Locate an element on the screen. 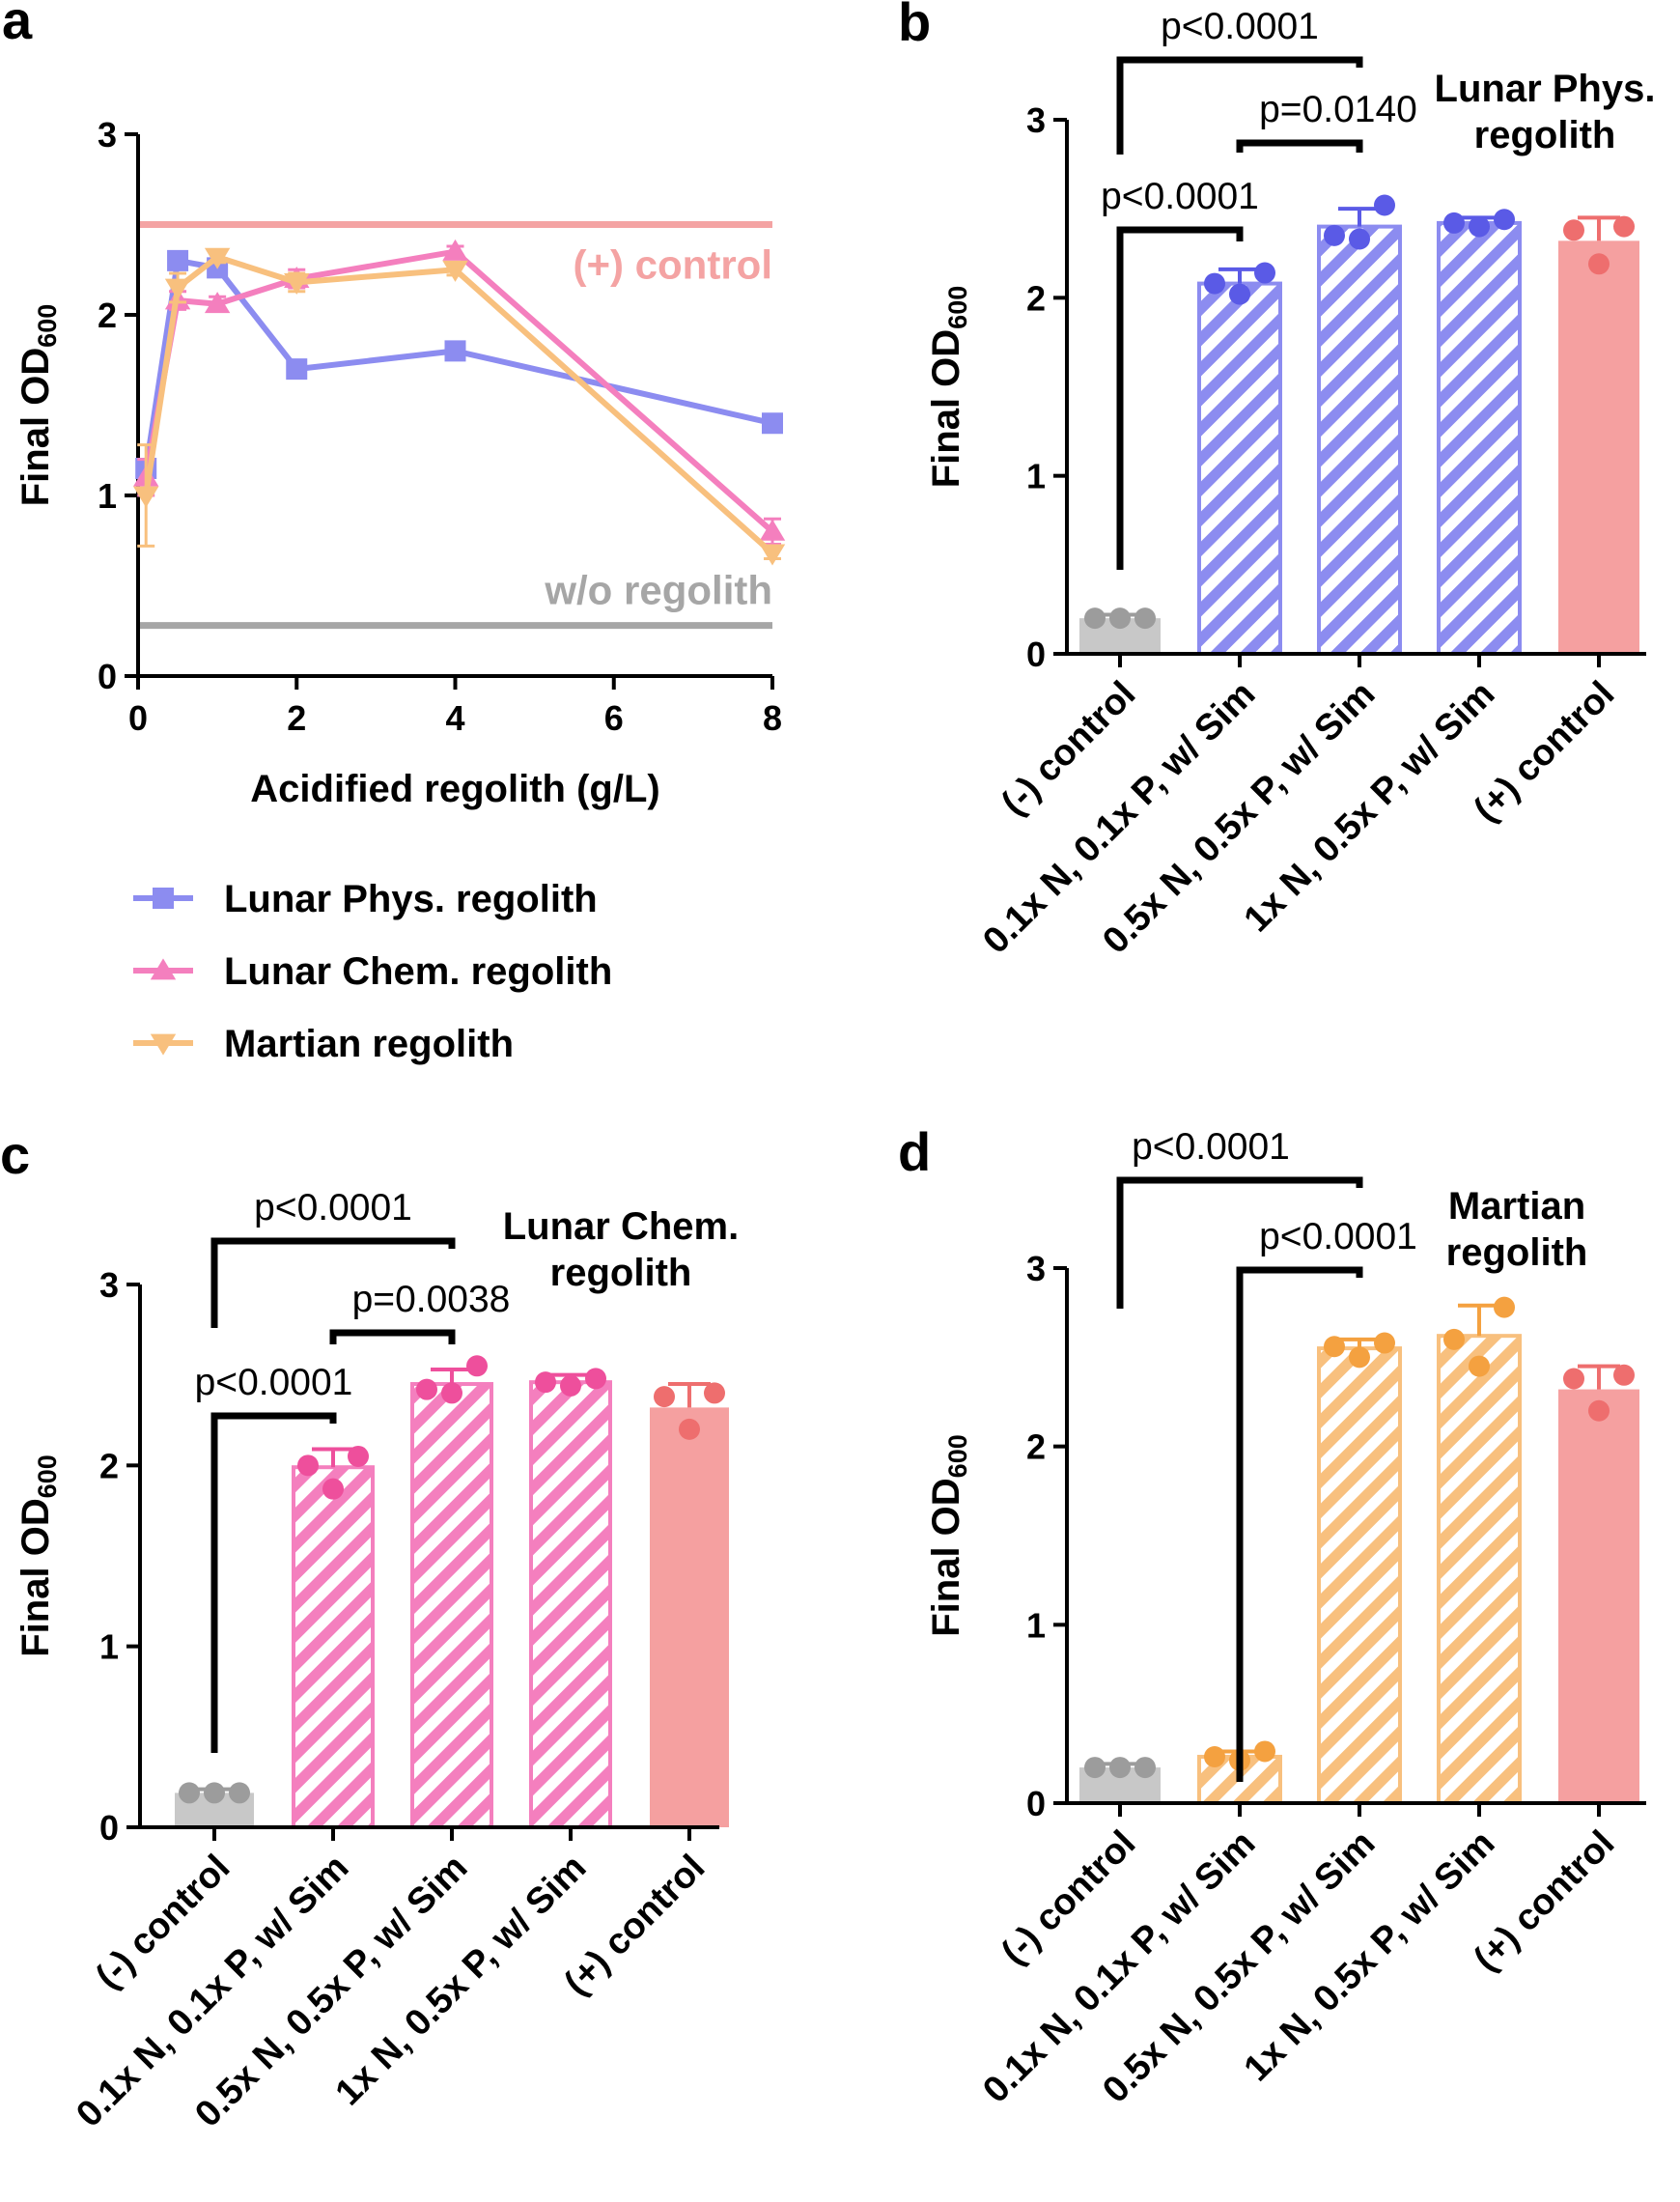 The height and width of the screenshot is (2202, 1680). panel-b-y-tick-label: 3 is located at coordinates (1036, 120).